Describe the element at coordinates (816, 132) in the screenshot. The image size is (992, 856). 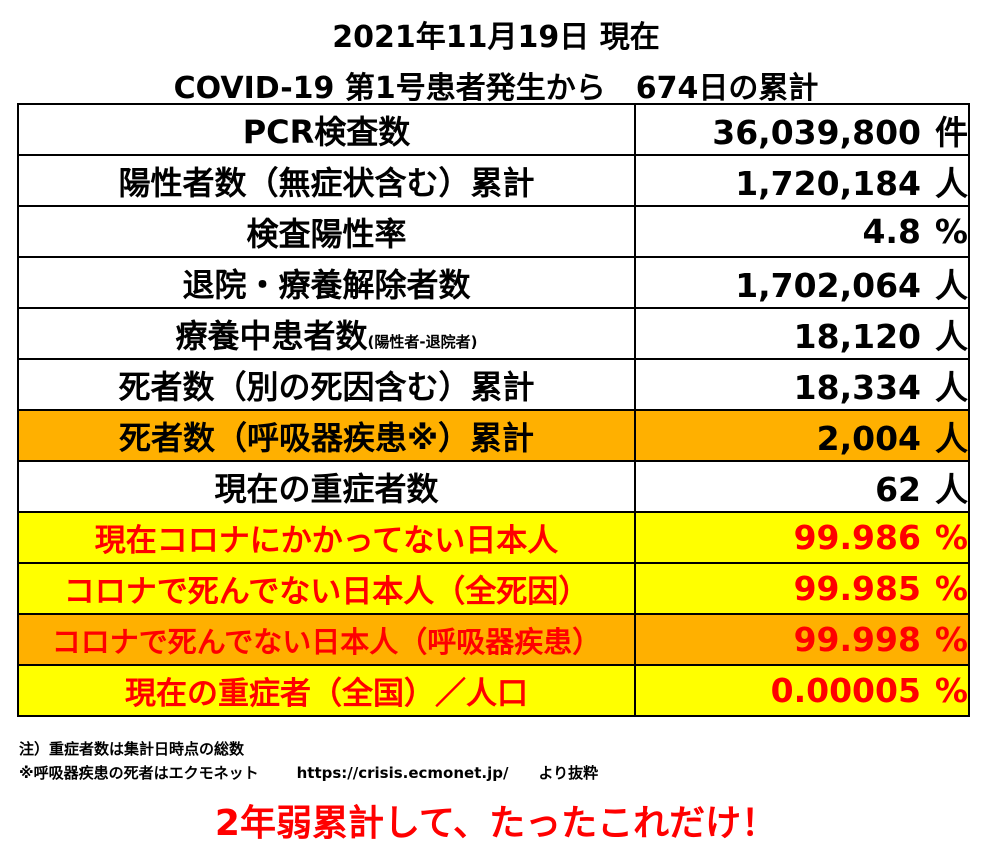
I see `row-number: 36,039,800` at that location.